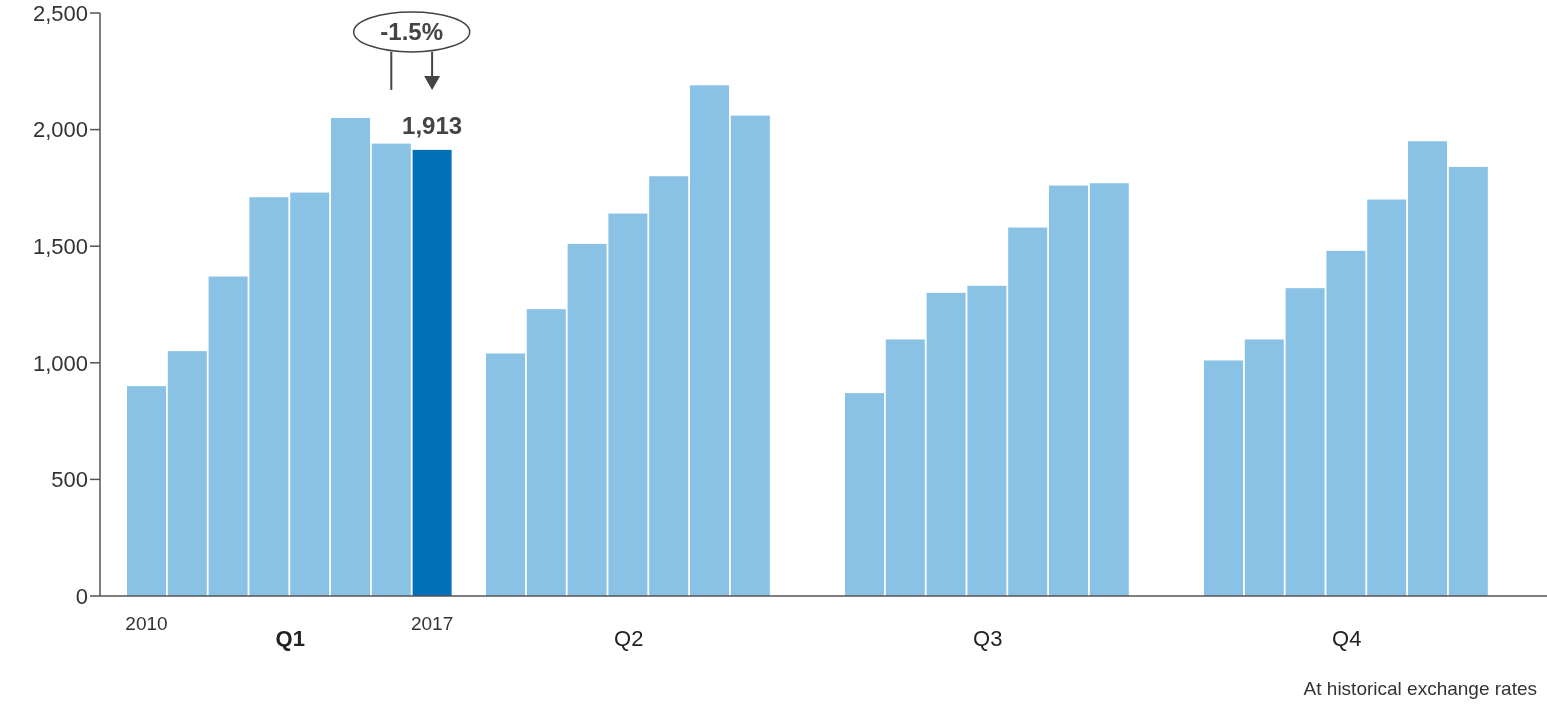  What do you see at coordinates (432, 125) in the screenshot?
I see `data-label: 1,913` at bounding box center [432, 125].